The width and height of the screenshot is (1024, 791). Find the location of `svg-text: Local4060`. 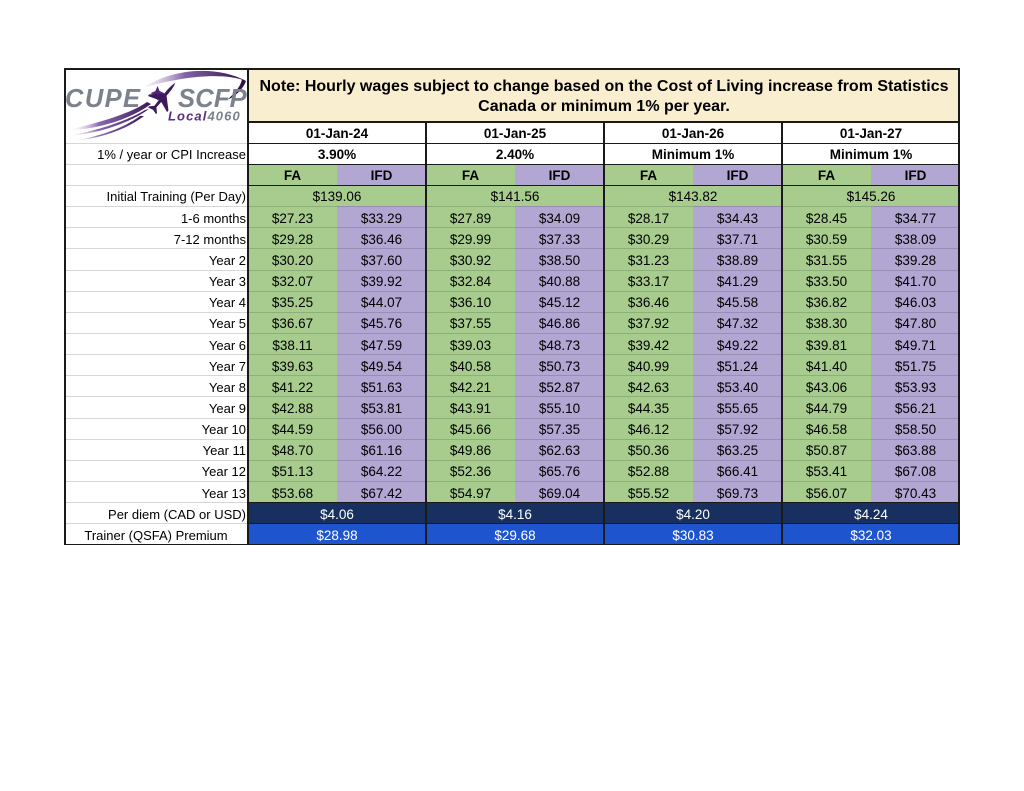

svg-text: Local4060 is located at coordinates (204, 116).